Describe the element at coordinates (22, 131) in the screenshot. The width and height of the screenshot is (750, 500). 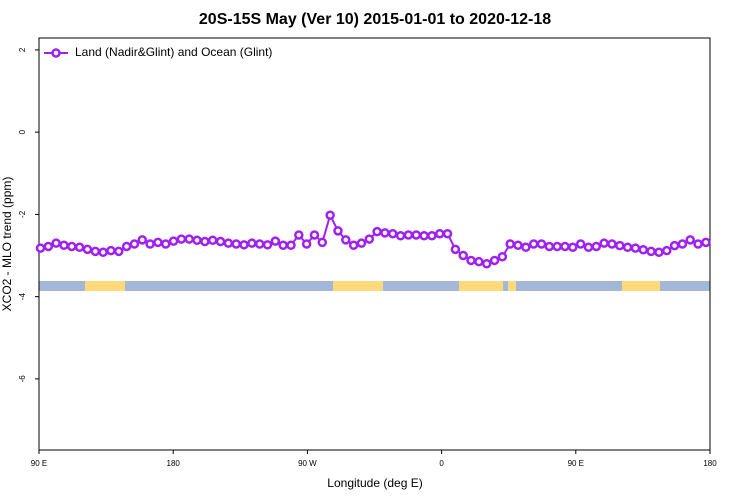
I see `y-tick-label: 0` at that location.